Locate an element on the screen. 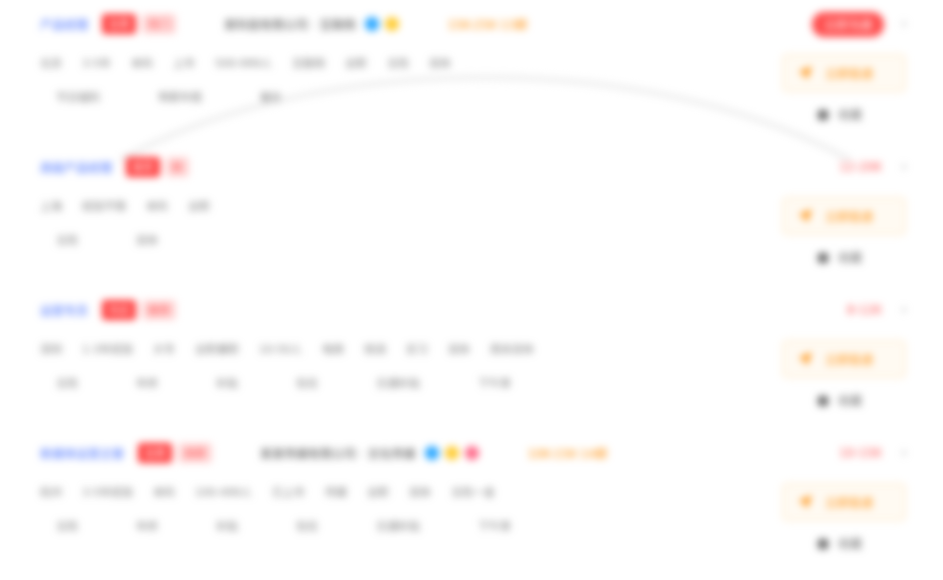  meta-item: 3-5年 is located at coordinates (96, 63).